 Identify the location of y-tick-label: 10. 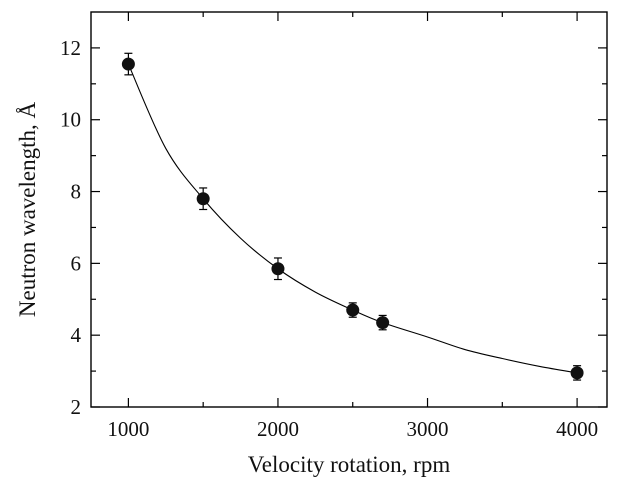
(70, 120).